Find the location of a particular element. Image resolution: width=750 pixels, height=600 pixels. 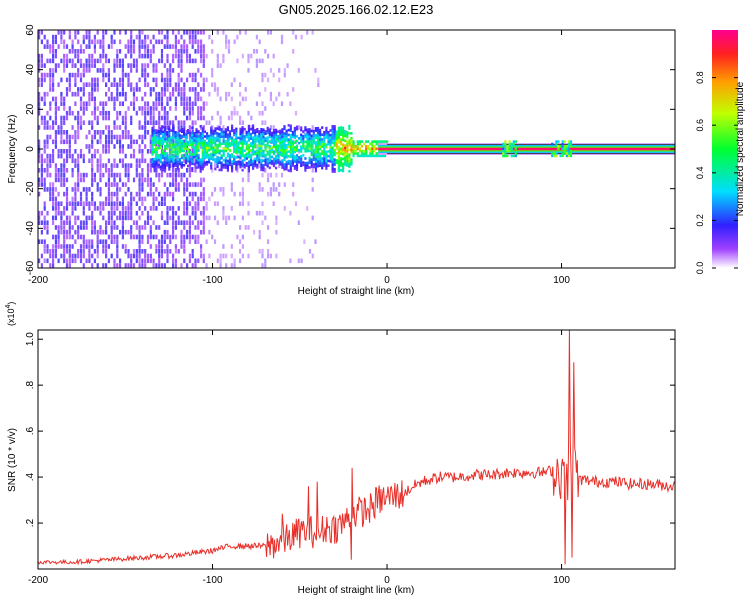

snr-multiplier-exp: 4 is located at coordinates (8, 306).